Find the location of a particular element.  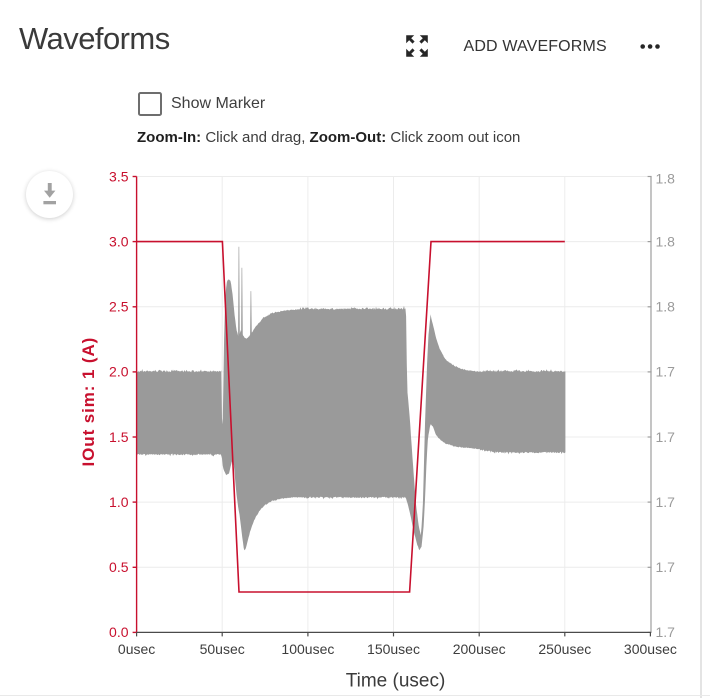

svg-text: 0.0 is located at coordinates (119, 632).